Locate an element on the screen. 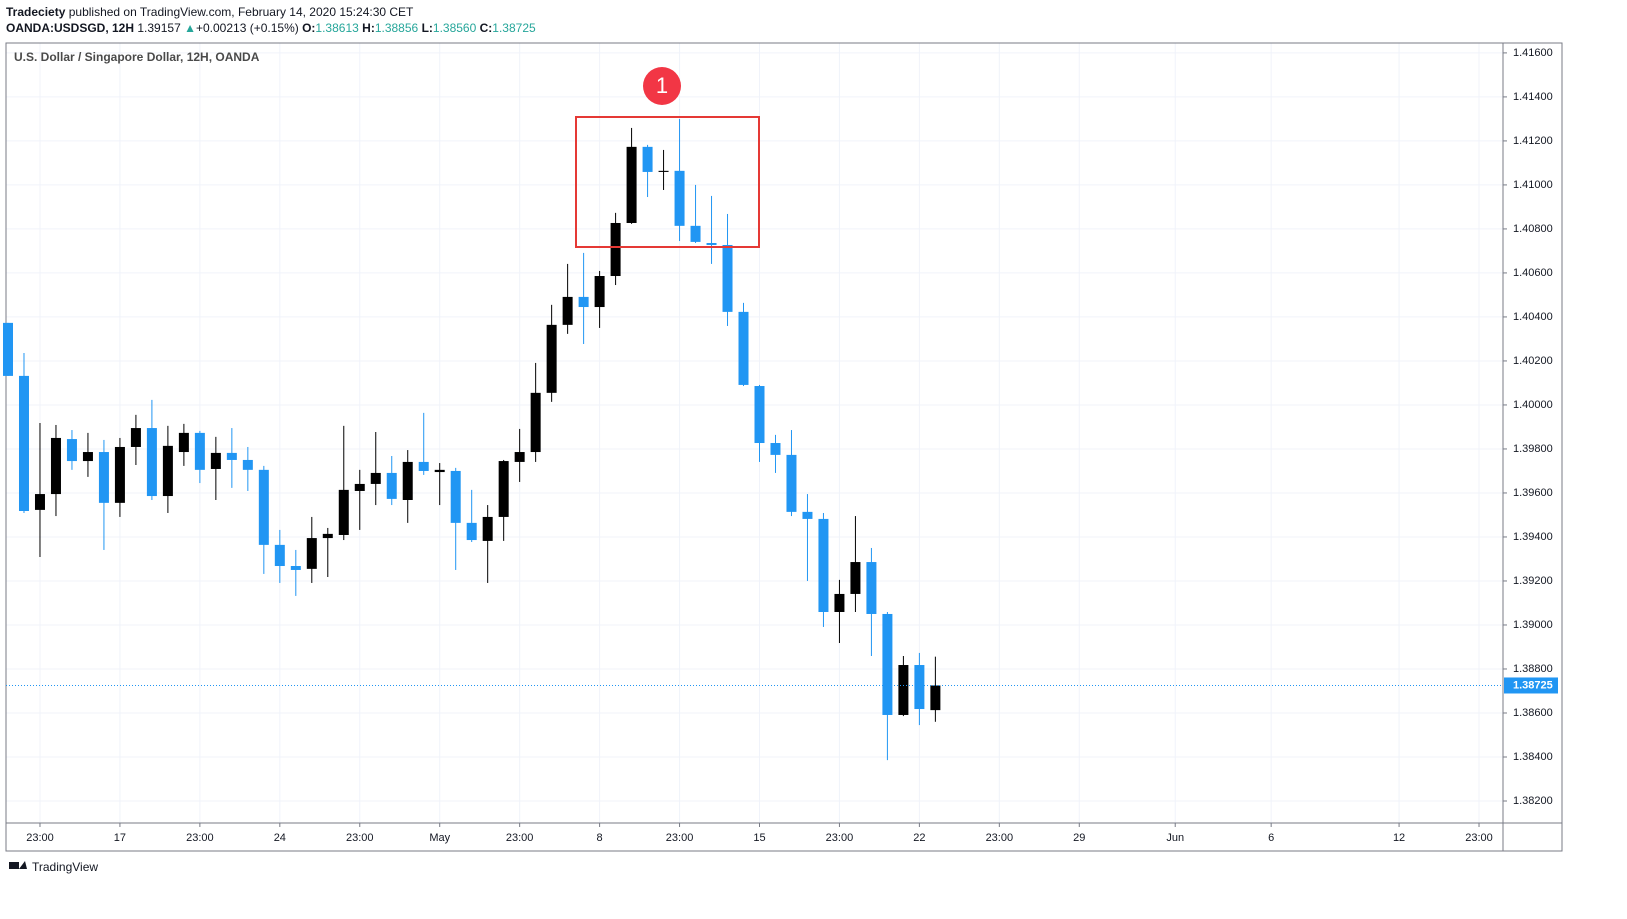  y-tick-label: 1.40600 is located at coordinates (1533, 273).